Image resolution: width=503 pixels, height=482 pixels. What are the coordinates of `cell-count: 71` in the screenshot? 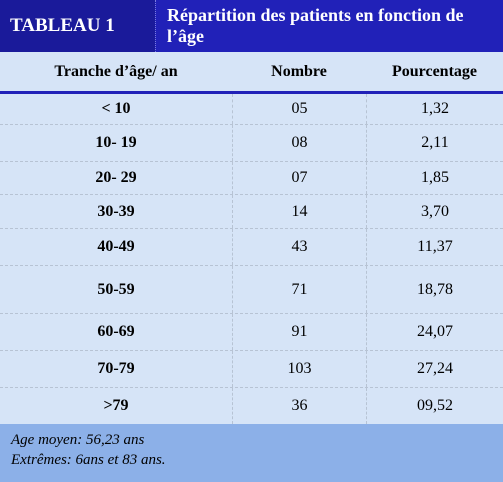 It's located at (299, 289).